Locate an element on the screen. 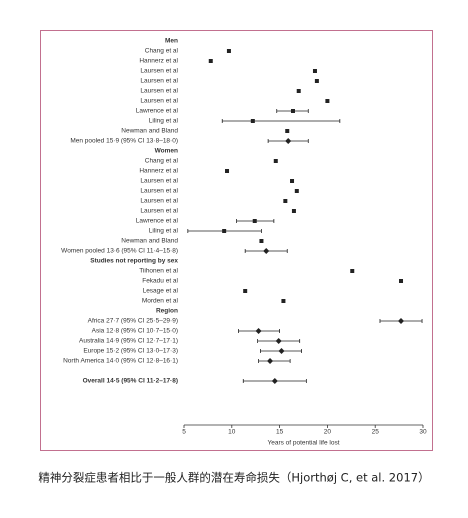 The height and width of the screenshot is (518, 468). row-label: Morden et al is located at coordinates (160, 301).